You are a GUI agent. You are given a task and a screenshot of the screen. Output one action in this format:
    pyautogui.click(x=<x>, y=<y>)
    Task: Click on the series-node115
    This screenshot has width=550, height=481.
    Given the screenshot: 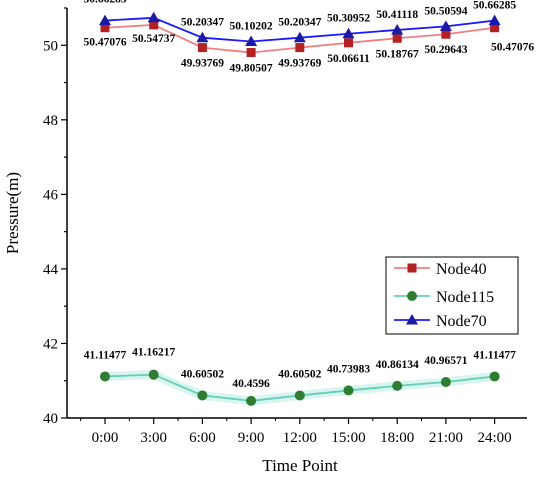 What is the action you would take?
    pyautogui.click(x=300, y=387)
    